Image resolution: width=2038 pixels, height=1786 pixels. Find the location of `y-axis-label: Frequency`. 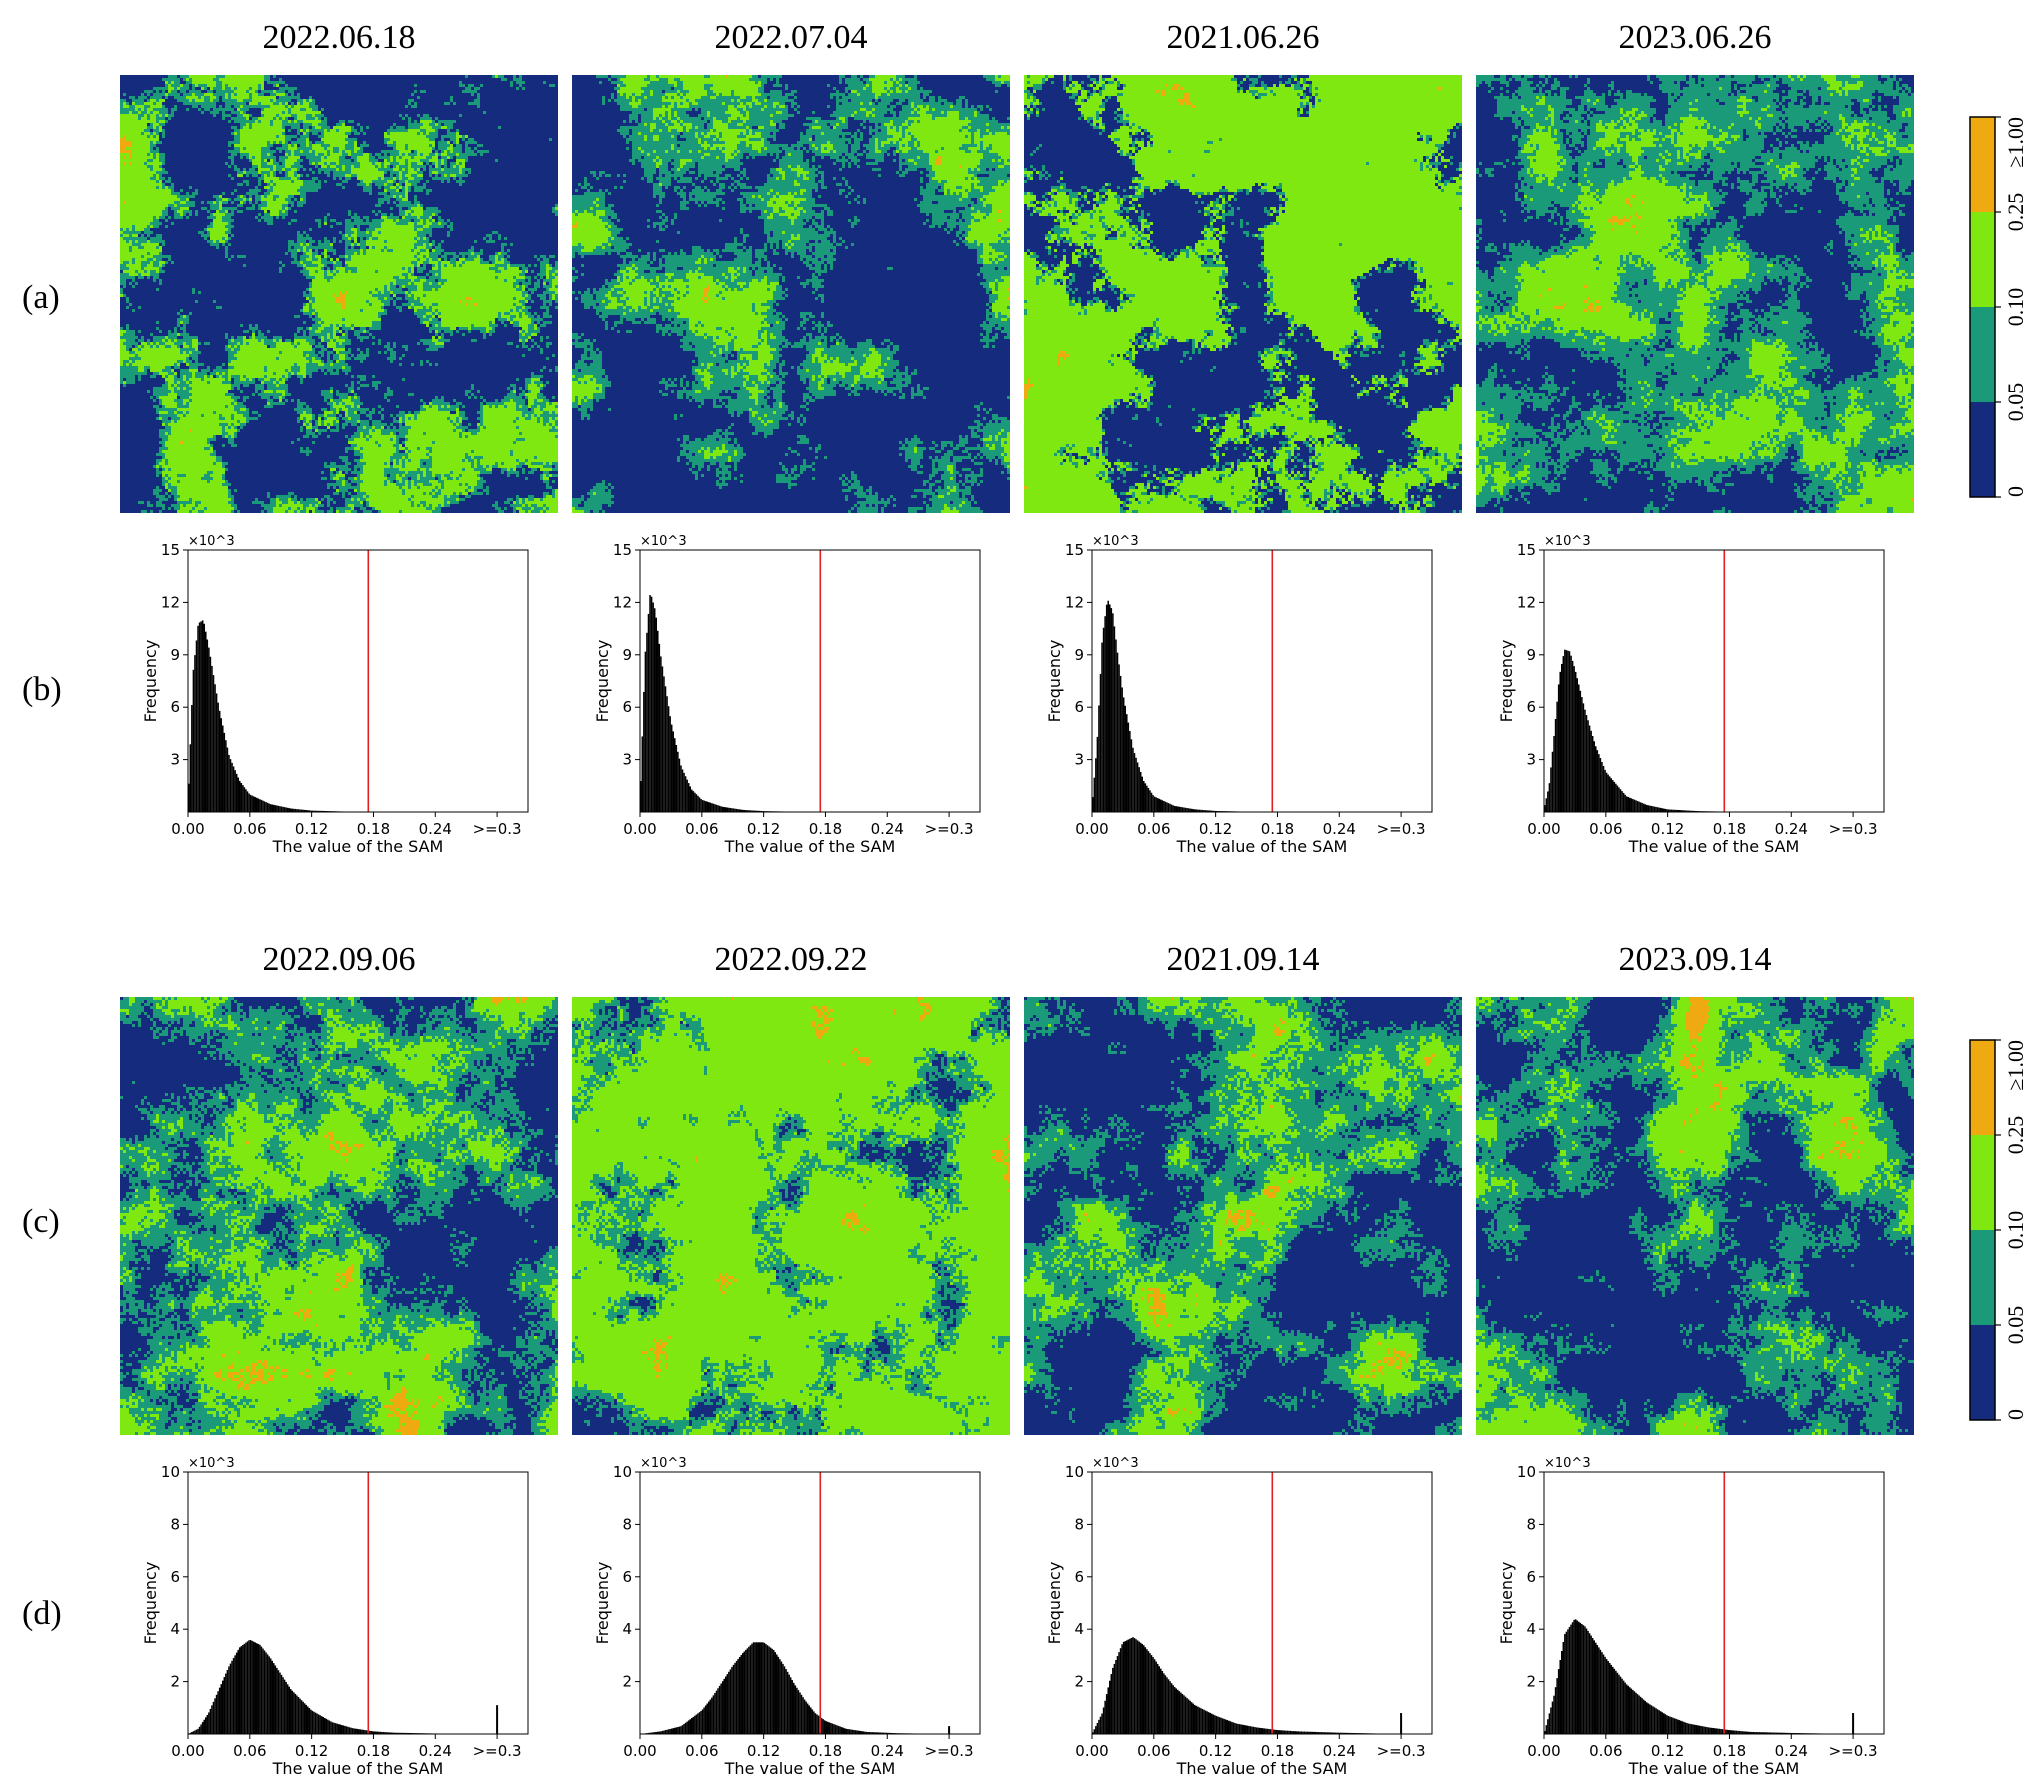

y-axis-label: Frequency is located at coordinates (1506, 681).